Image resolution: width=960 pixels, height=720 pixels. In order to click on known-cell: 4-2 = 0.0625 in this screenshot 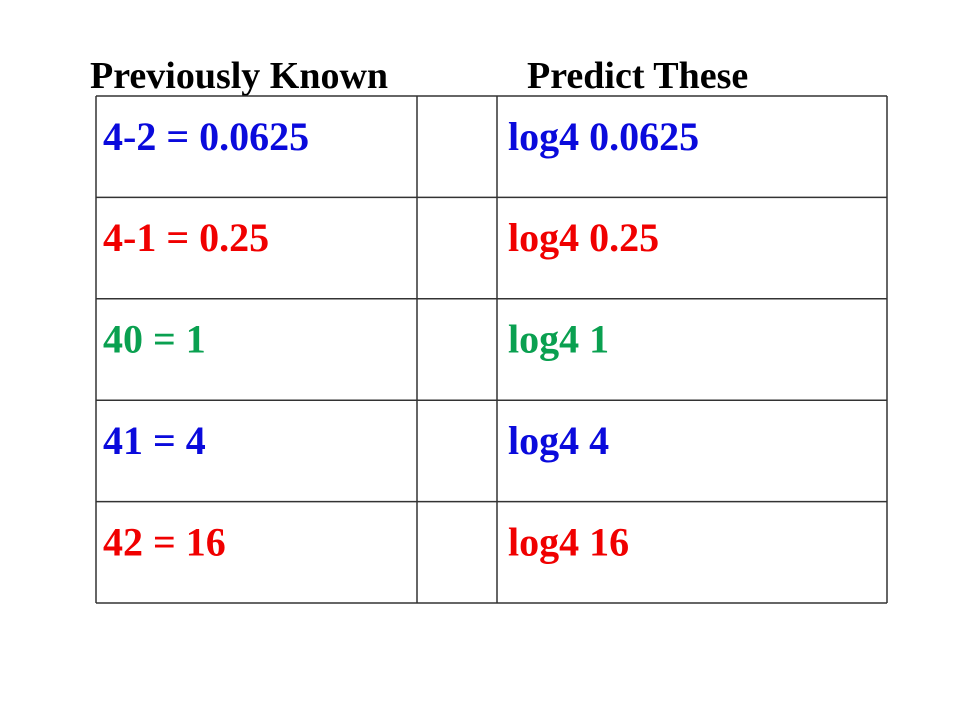, I will do `click(206, 136)`.